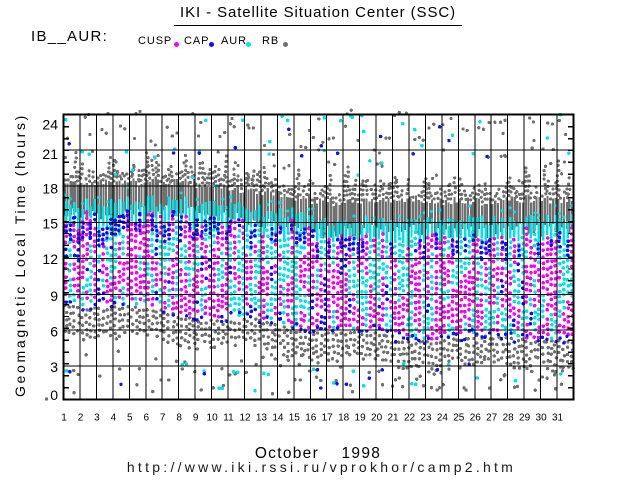 The image size is (636, 500). What do you see at coordinates (278, 418) in the screenshot?
I see `svg-text: 14` at bounding box center [278, 418].